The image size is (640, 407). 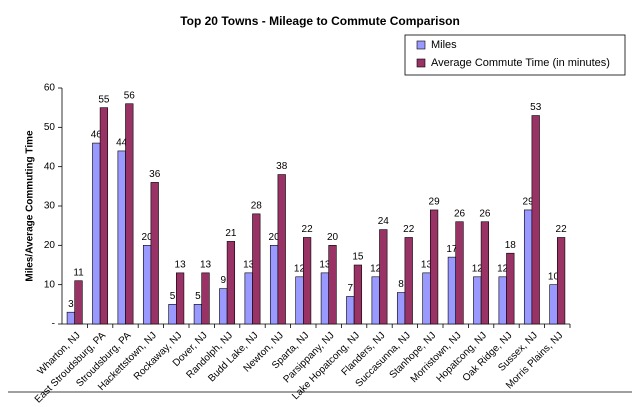 I want to click on legend-box, so click(x=515, y=55).